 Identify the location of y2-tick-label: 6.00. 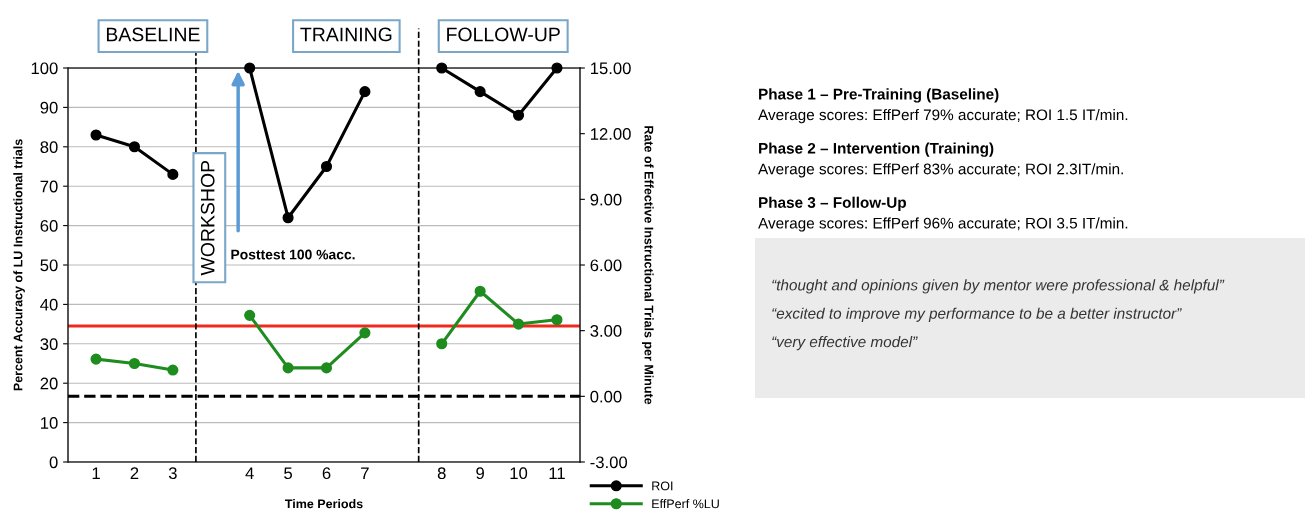
(606, 265).